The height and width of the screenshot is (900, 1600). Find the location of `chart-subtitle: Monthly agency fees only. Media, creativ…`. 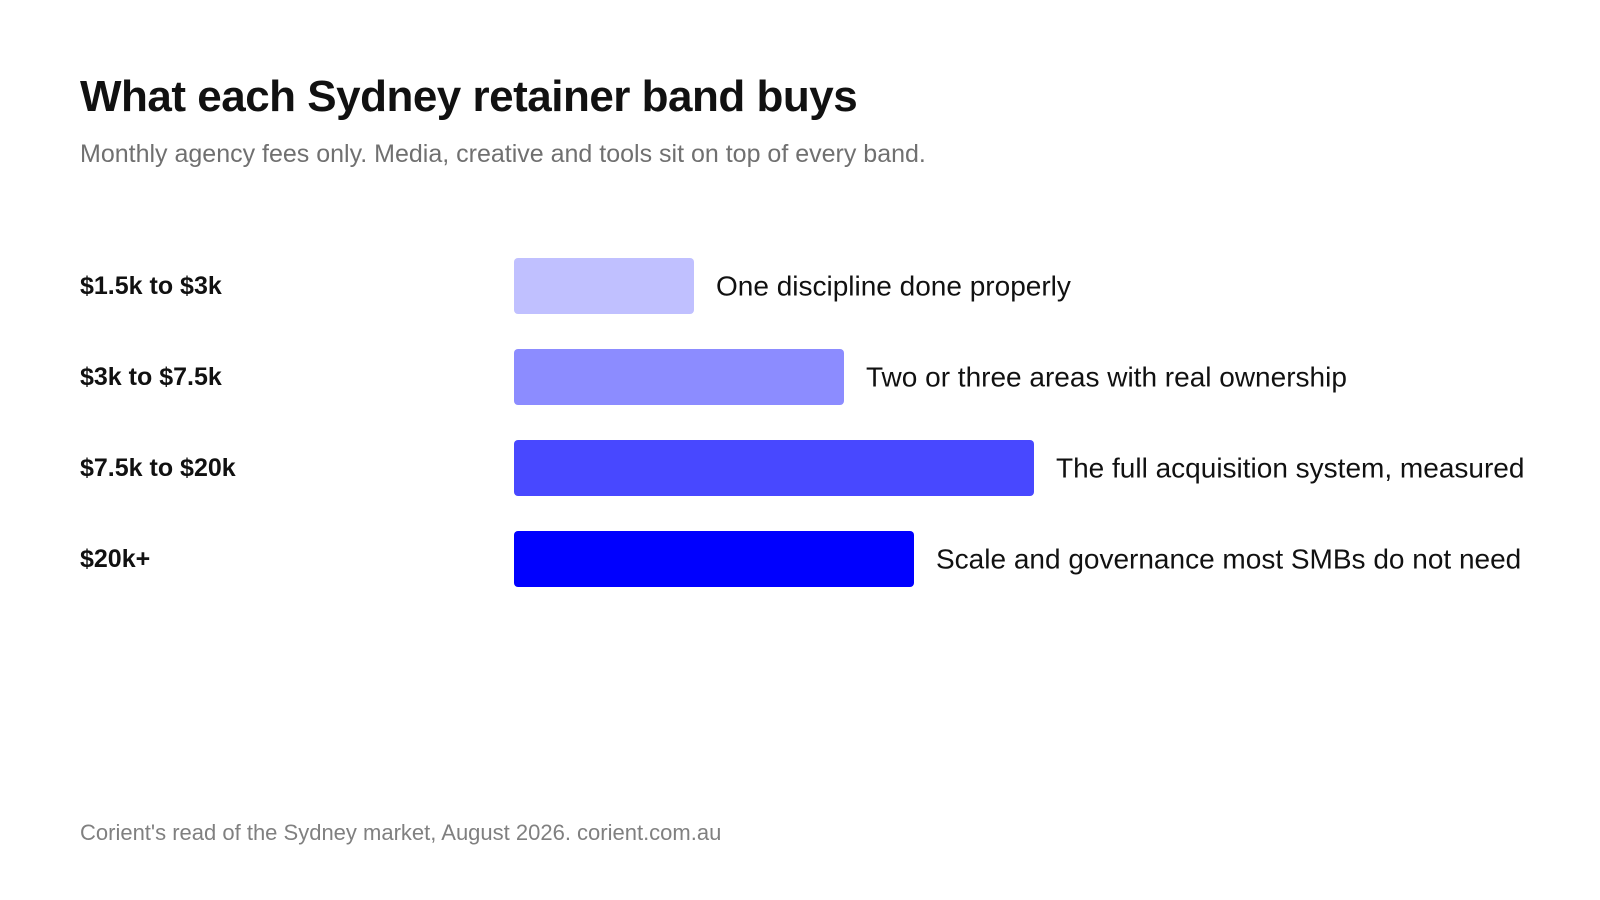

chart-subtitle: Monthly agency fees only. Media, creativ… is located at coordinates (503, 154).